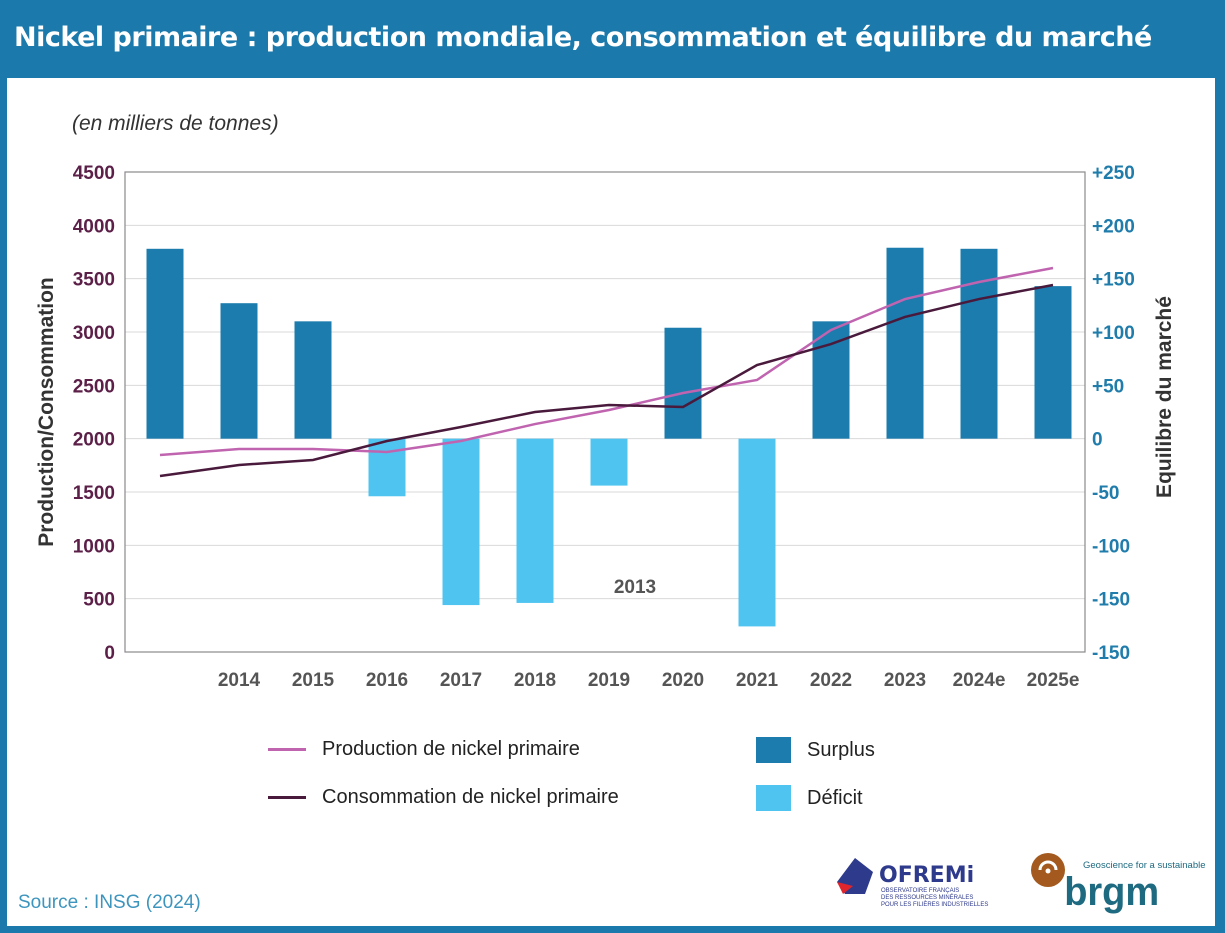  I want to click on left-tick-label: 2500, so click(94, 386).